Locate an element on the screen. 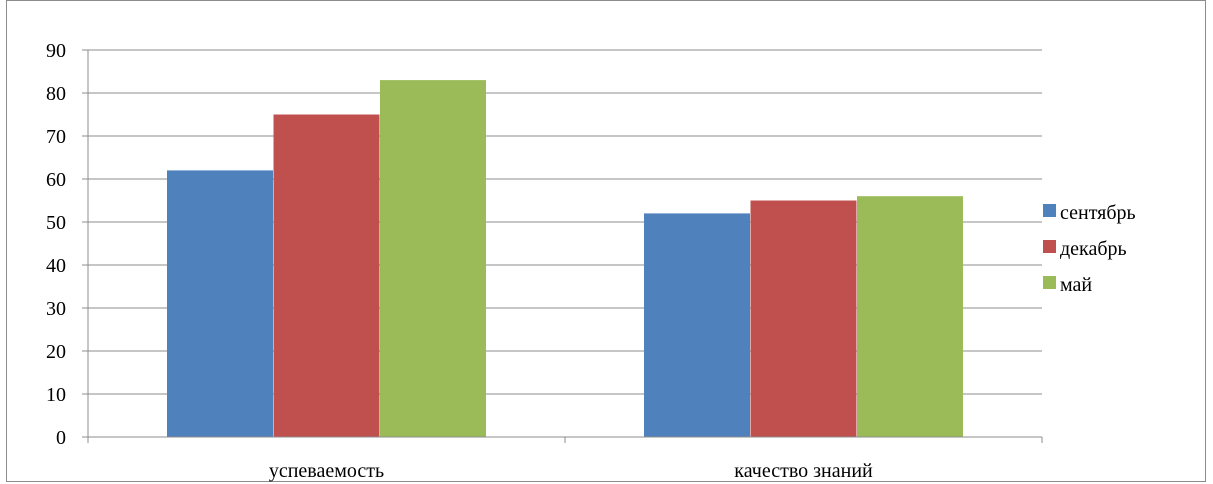  y-tick-label: 10 is located at coordinates (56, 395).